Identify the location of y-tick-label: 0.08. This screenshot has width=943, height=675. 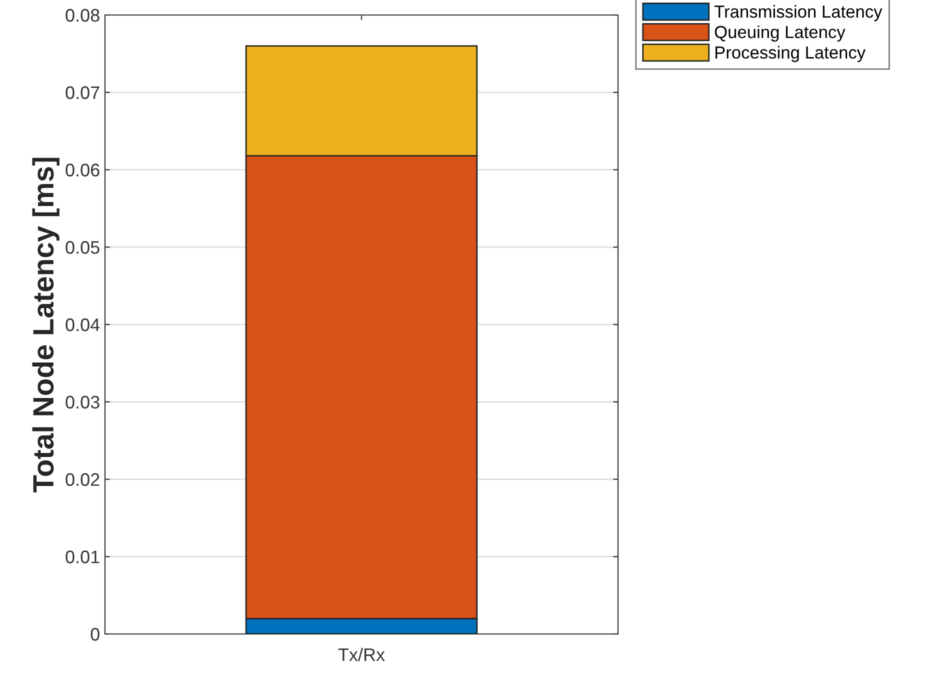
(83, 15).